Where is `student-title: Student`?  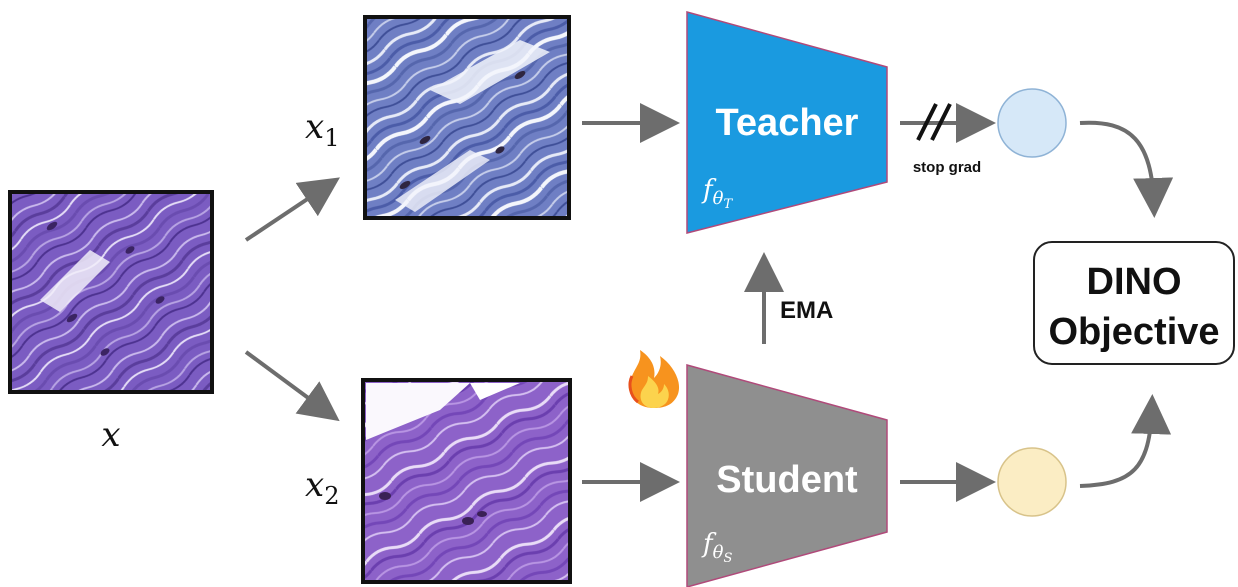 student-title: Student is located at coordinates (787, 480).